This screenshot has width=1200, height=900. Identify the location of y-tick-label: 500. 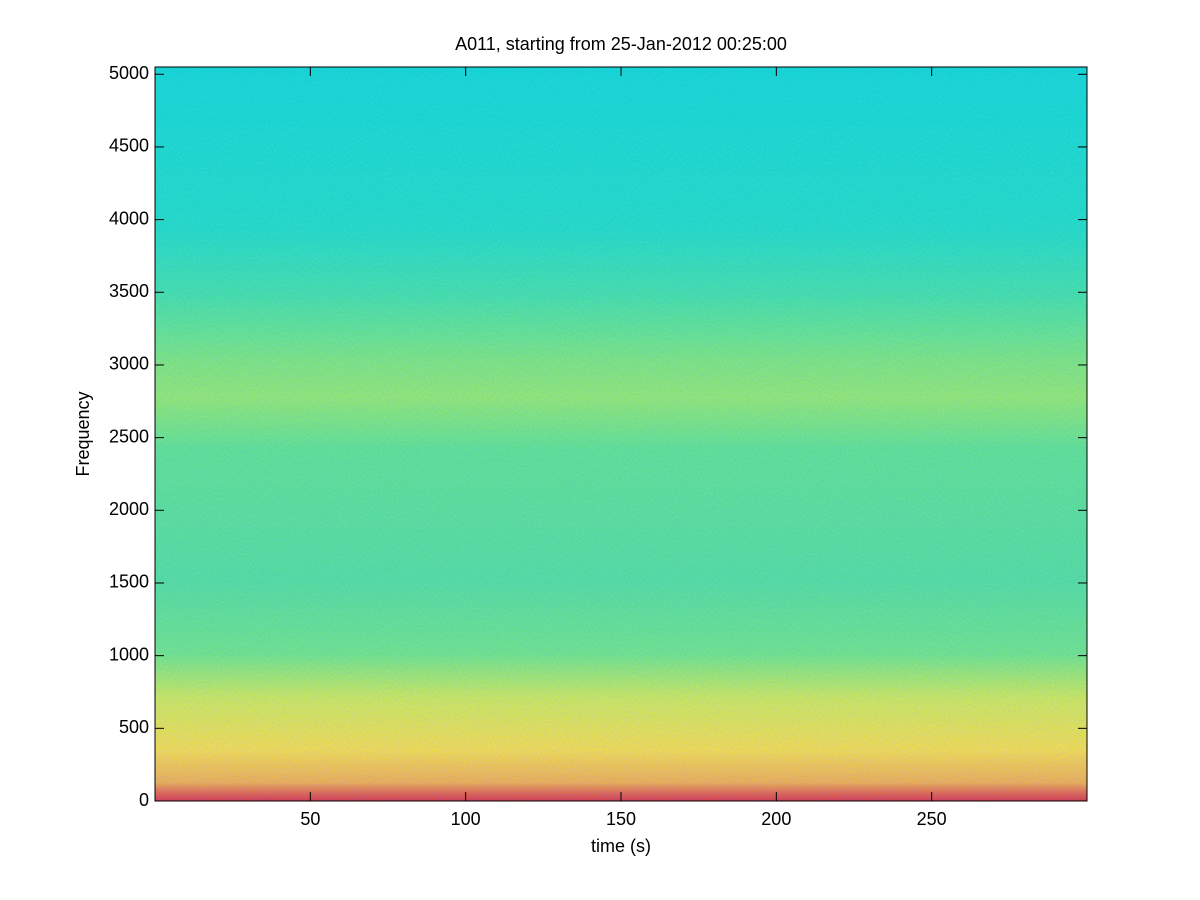
(134, 727).